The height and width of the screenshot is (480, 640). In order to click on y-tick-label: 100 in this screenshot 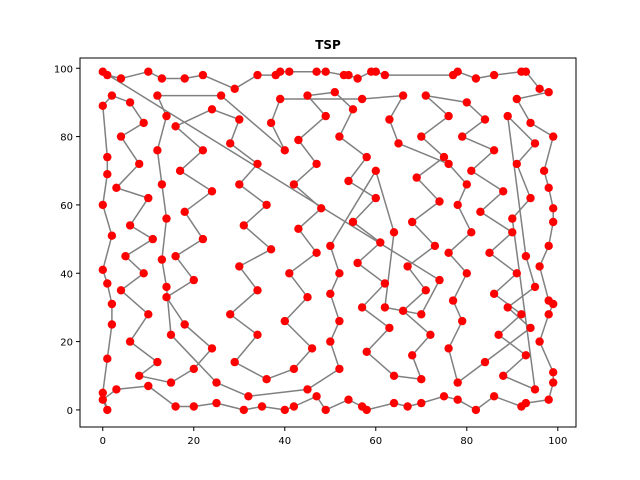, I will do `click(63, 69)`.